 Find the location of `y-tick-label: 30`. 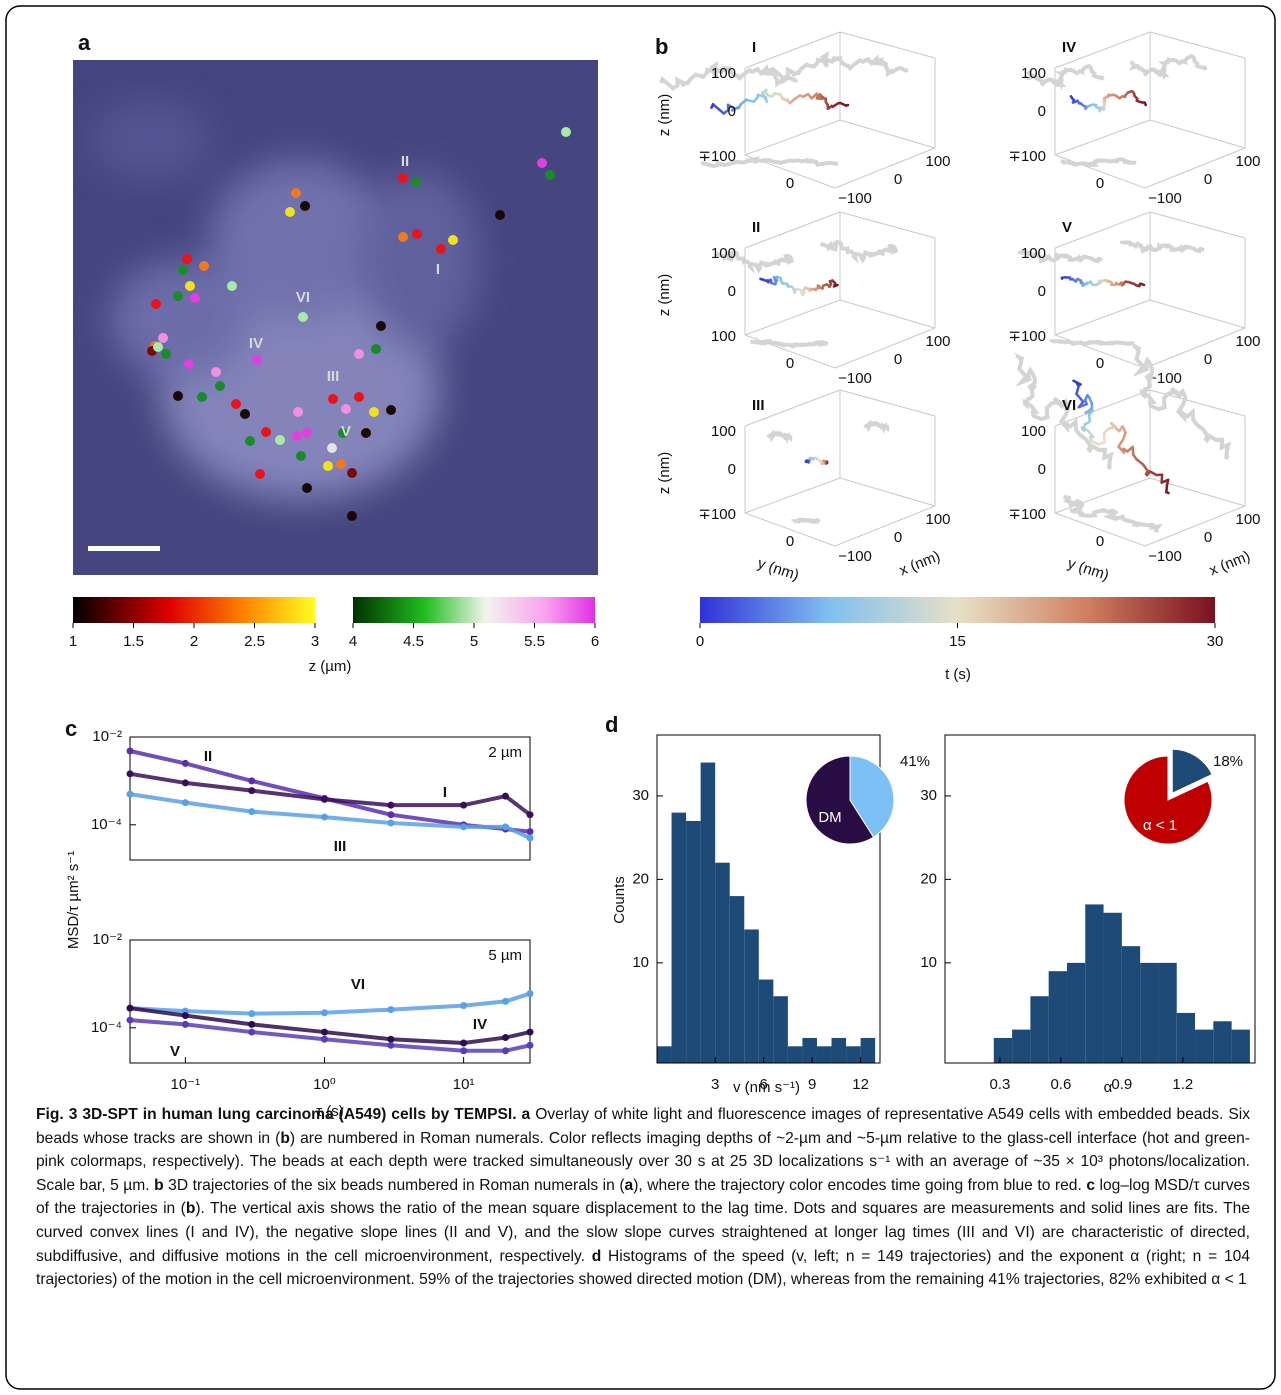

y-tick-label: 30 is located at coordinates (928, 795).